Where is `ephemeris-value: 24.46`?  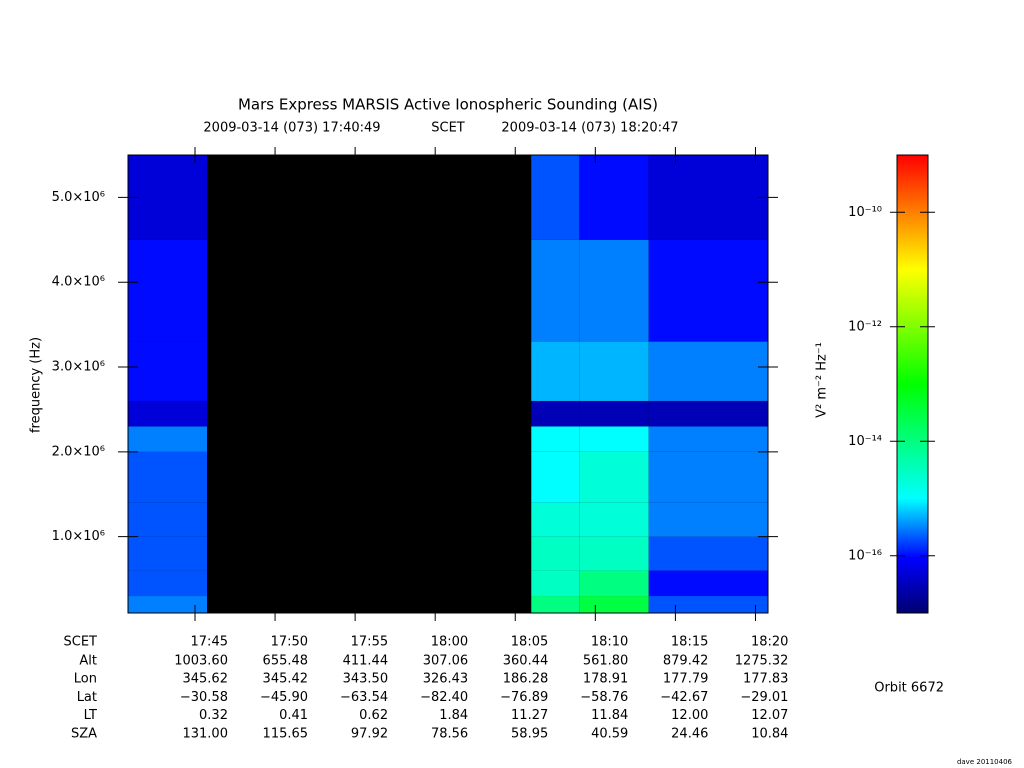
ephemeris-value: 24.46 is located at coordinates (689, 733).